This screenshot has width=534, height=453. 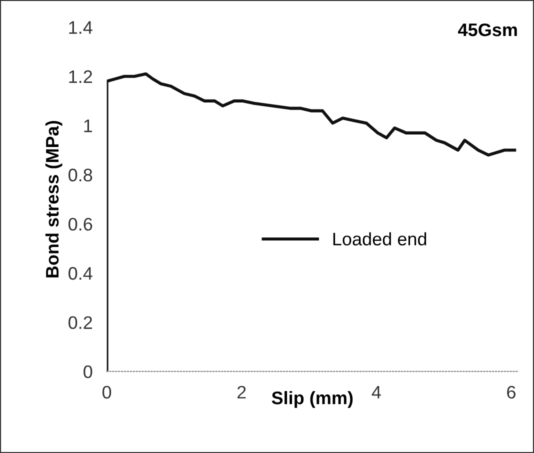 What do you see at coordinates (487, 29) in the screenshot?
I see `chart-title: 45Gsm` at bounding box center [487, 29].